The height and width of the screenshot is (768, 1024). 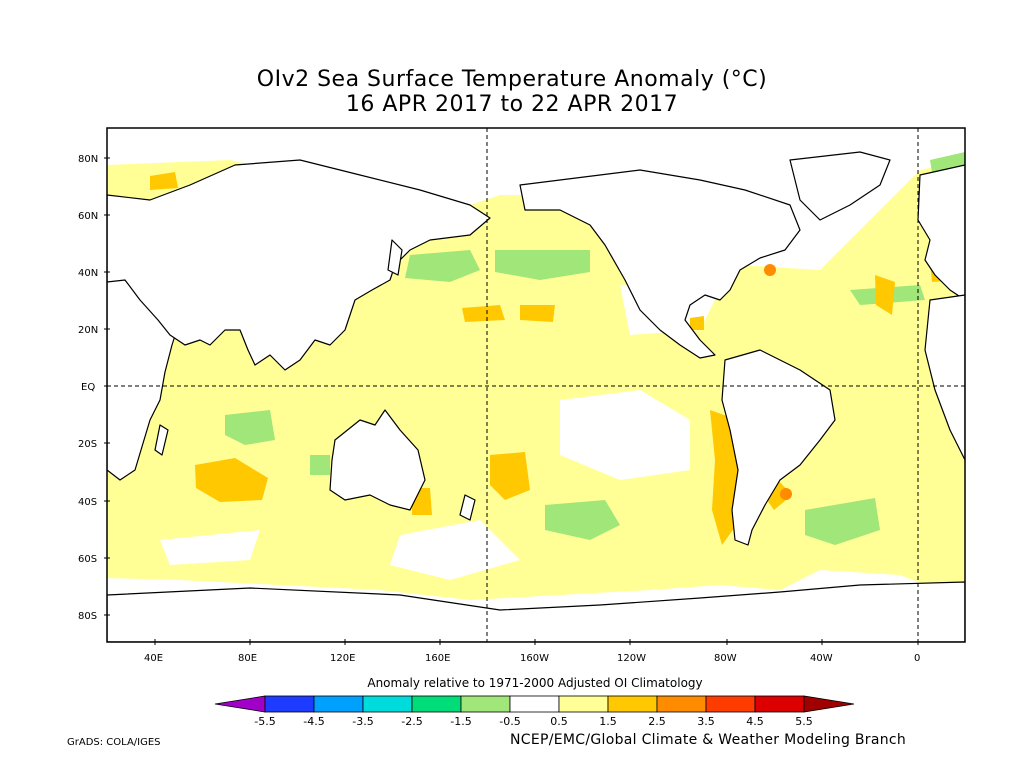 I want to click on west-africa-outline, so click(x=944, y=377).